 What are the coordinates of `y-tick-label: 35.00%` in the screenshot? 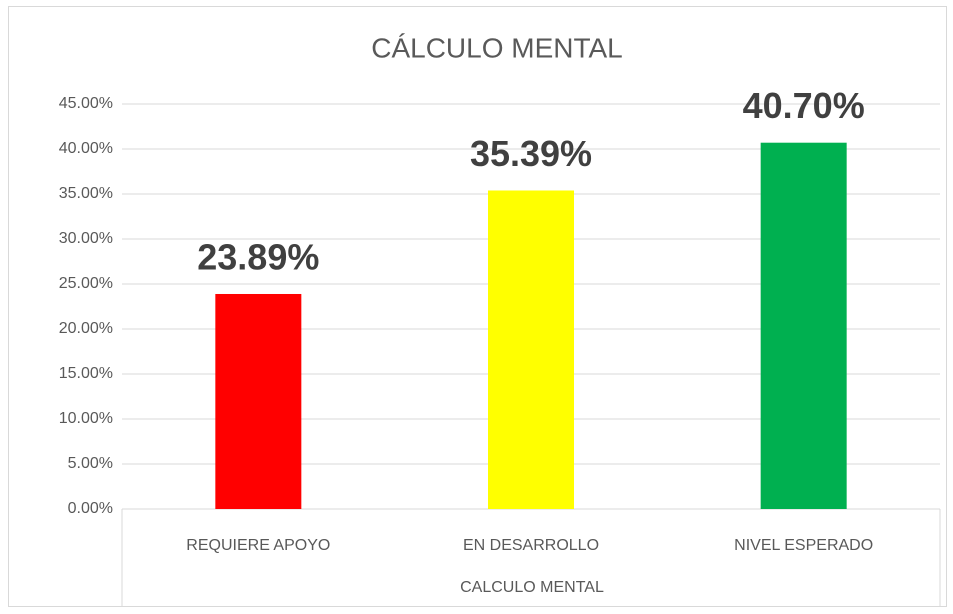 It's located at (86, 193).